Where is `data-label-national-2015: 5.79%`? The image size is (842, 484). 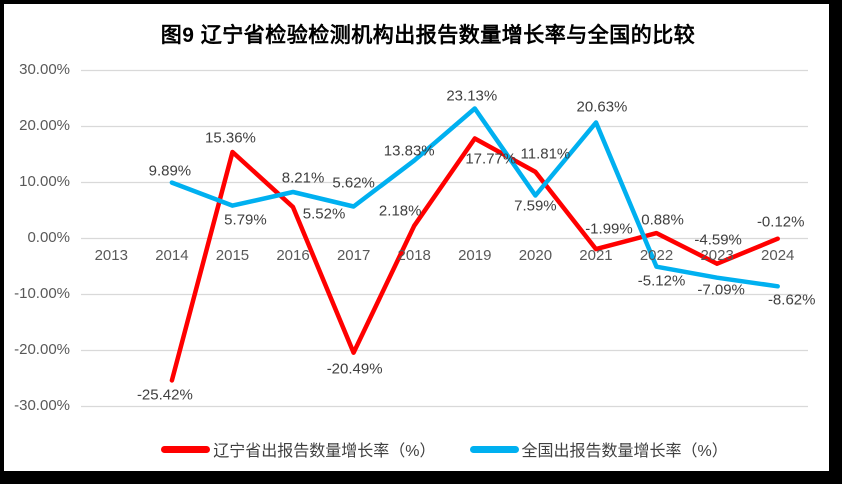
data-label-national-2015: 5.79% is located at coordinates (245, 220).